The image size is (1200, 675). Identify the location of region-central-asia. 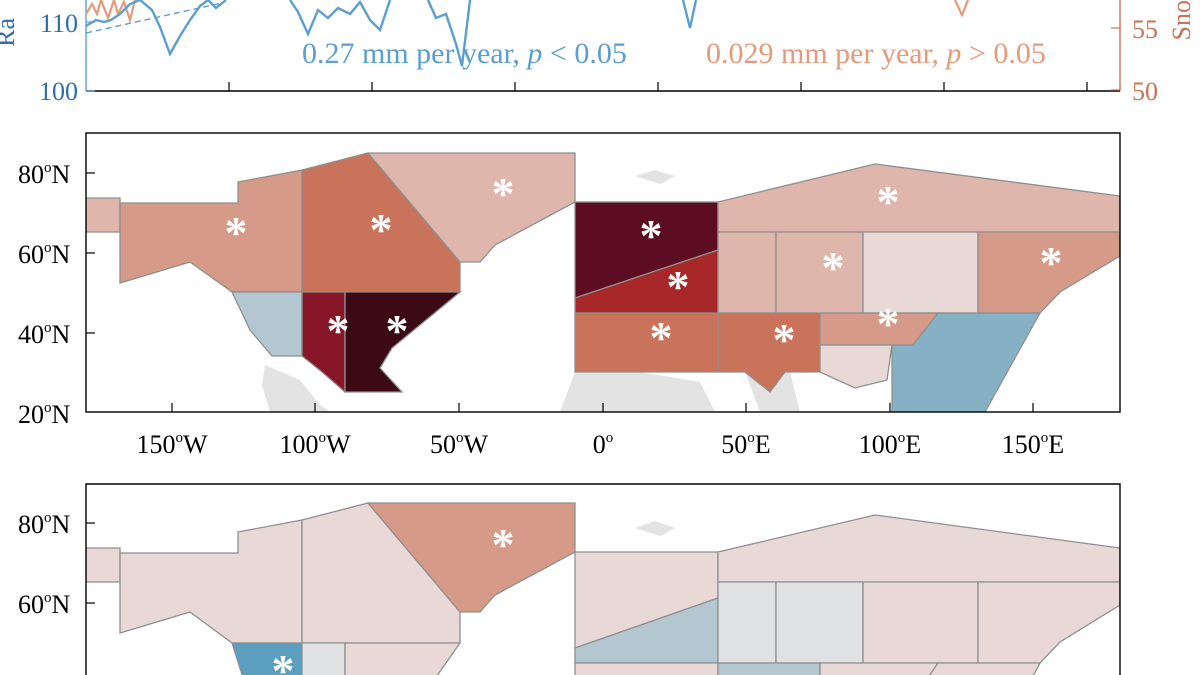
(879, 668).